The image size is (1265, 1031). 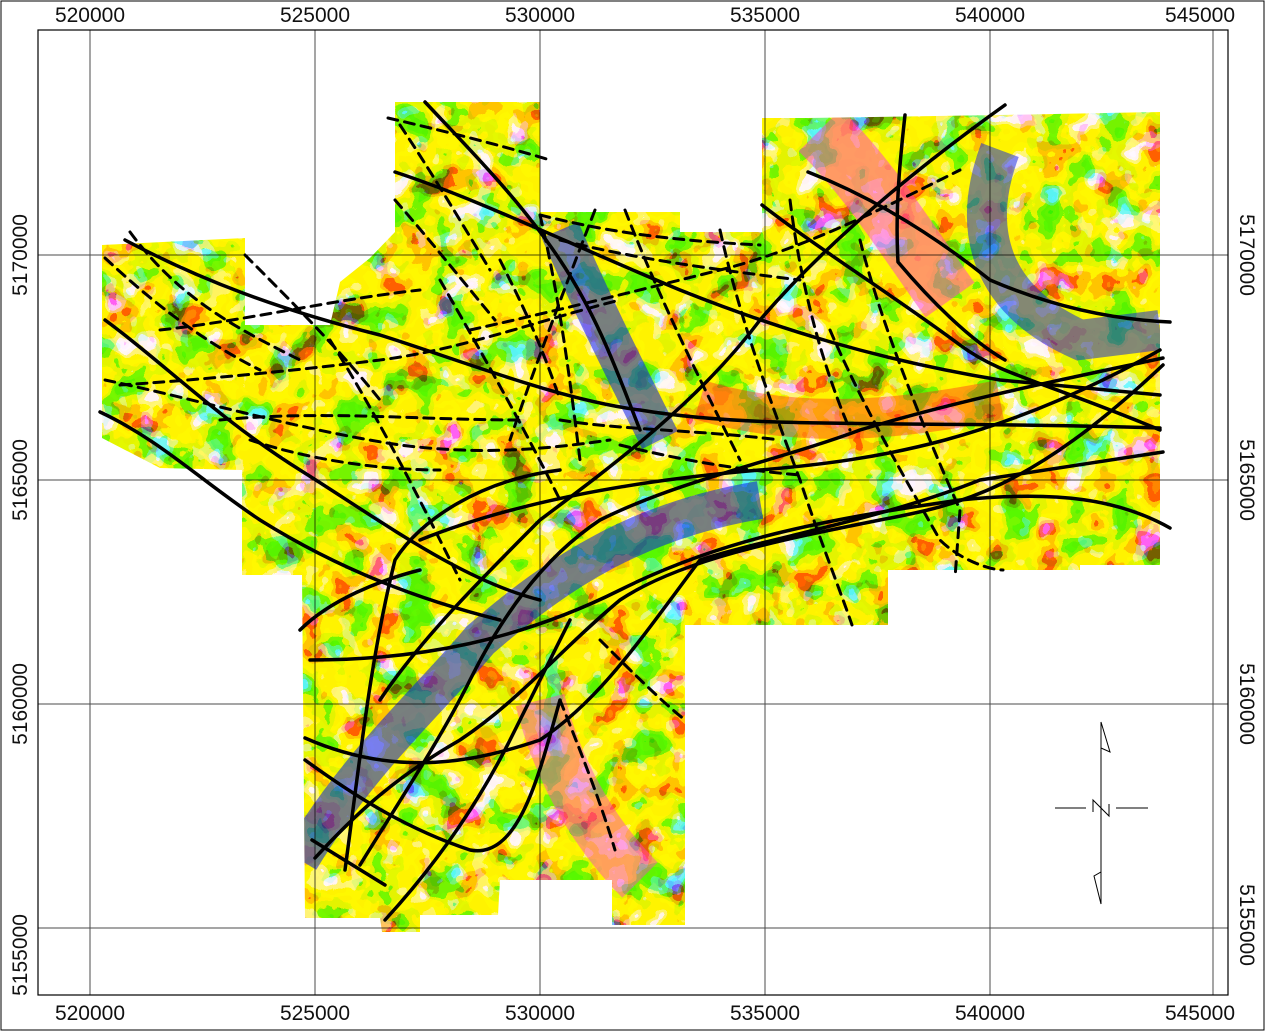 What do you see at coordinates (765, 1013) in the screenshot?
I see `x-tick-bottom-3: 535000` at bounding box center [765, 1013].